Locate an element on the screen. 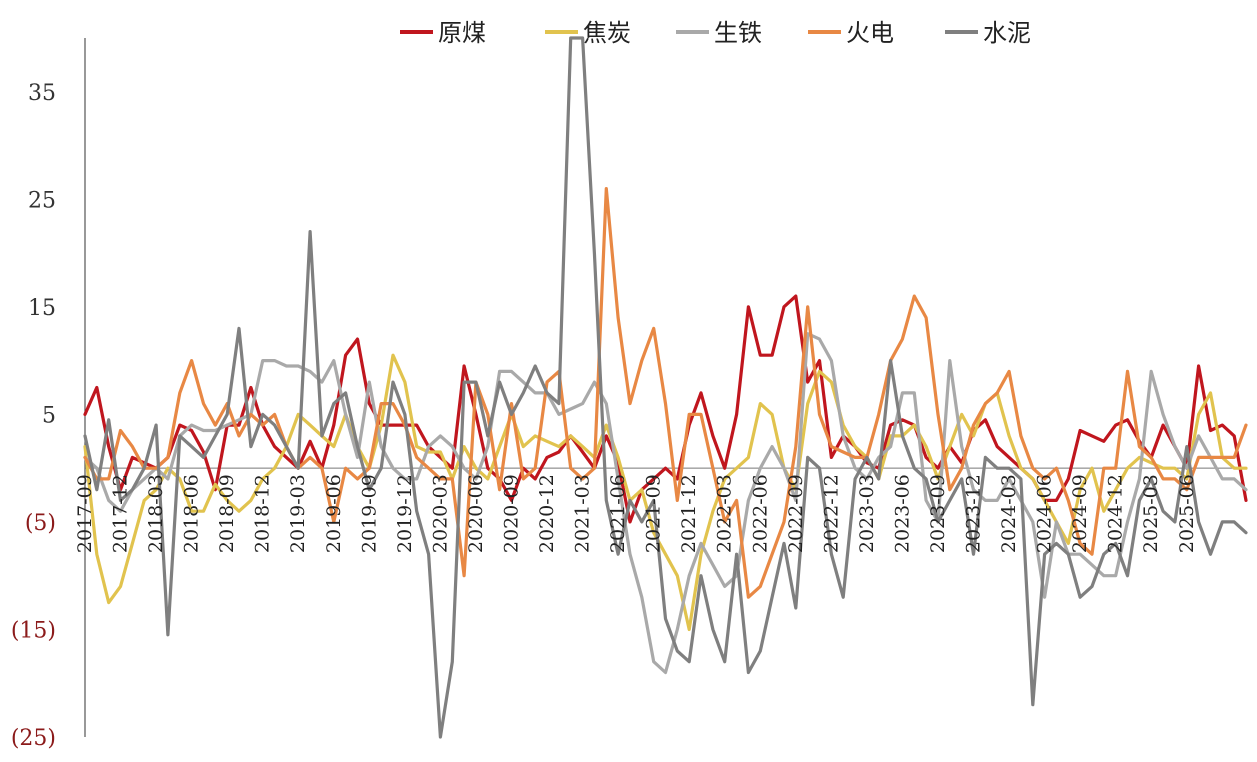  x-tick-label: 2023-12 is located at coordinates (974, 513).